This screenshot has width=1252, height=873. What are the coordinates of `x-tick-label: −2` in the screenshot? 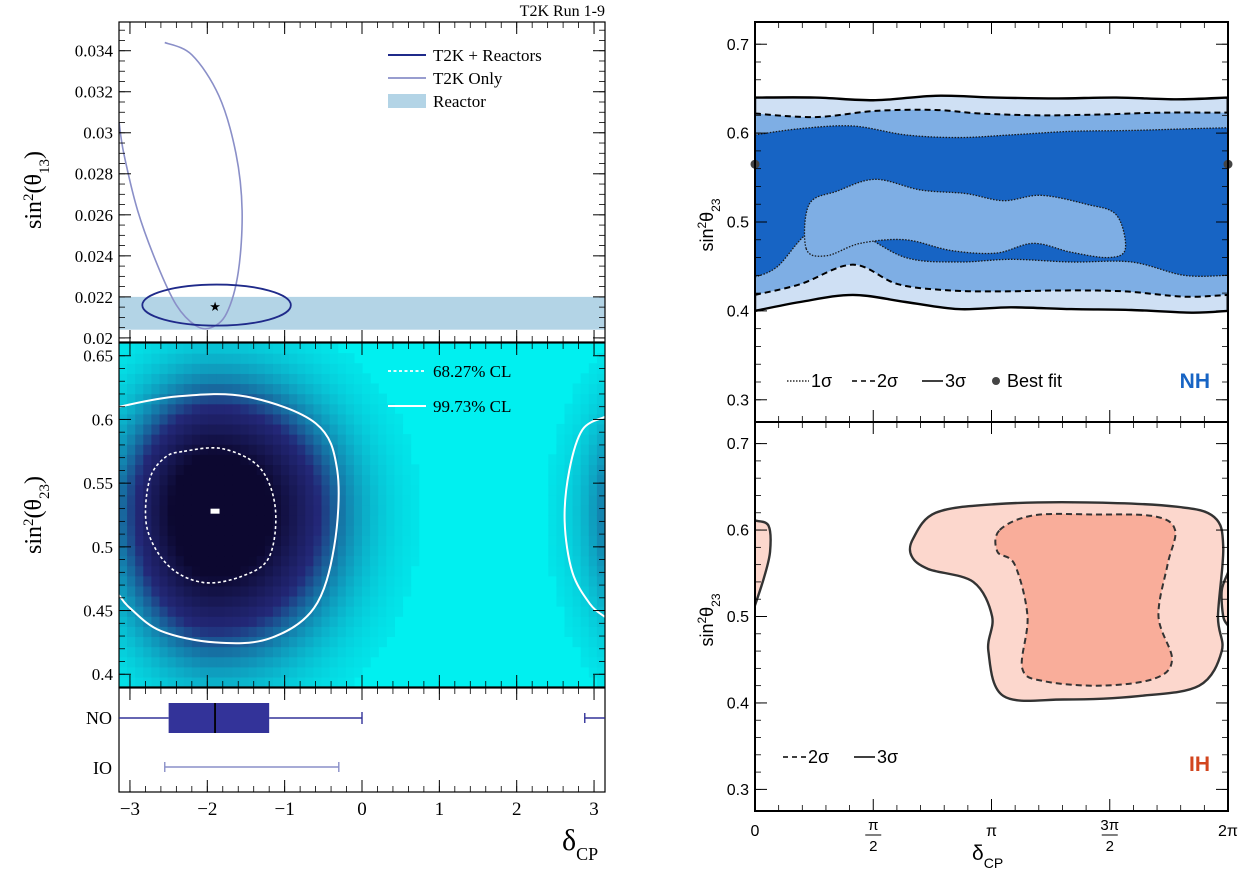 It's located at (207, 809).